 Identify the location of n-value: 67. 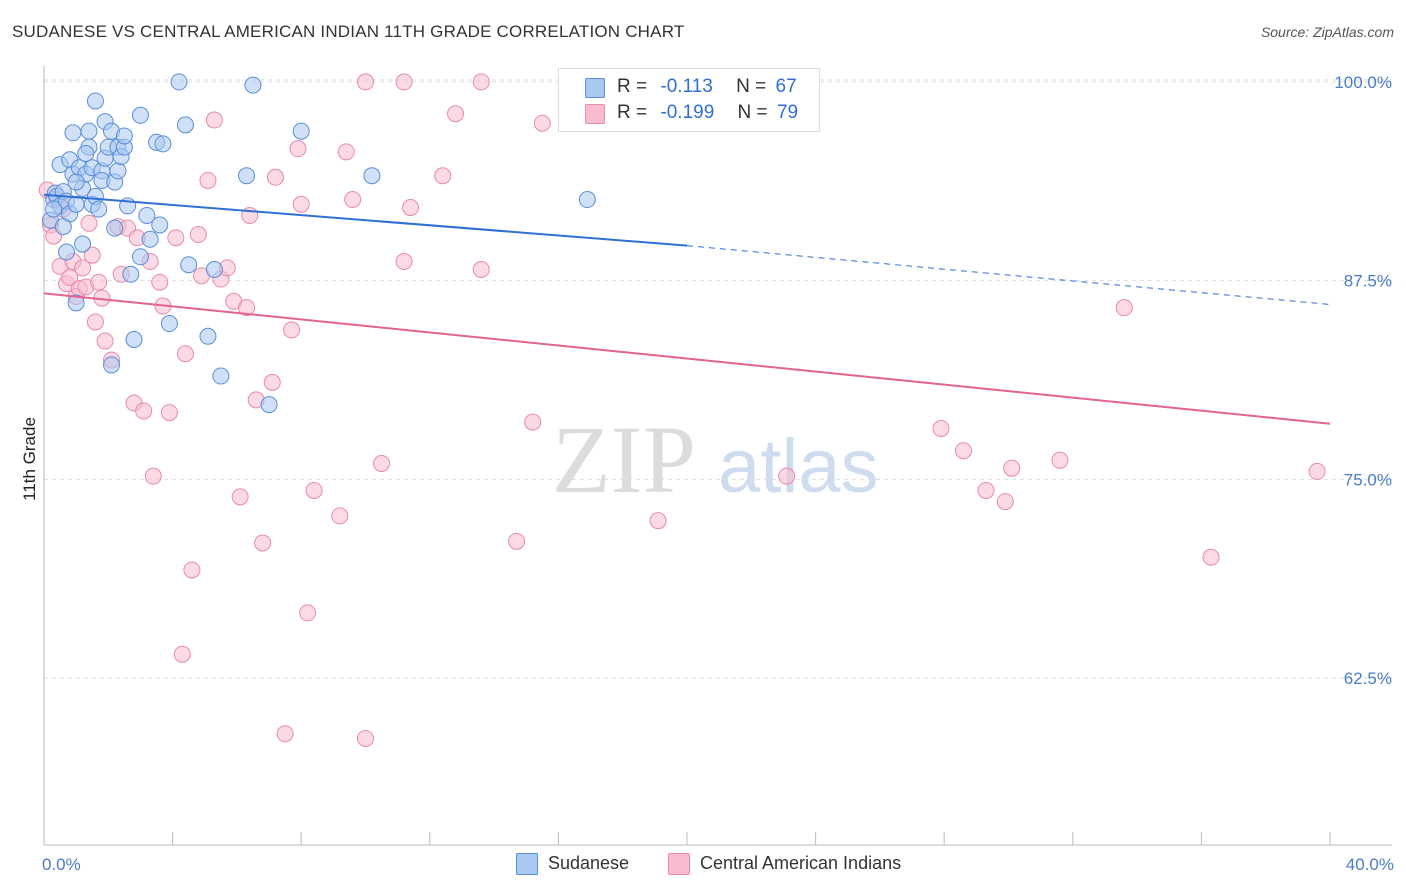
(786, 86).